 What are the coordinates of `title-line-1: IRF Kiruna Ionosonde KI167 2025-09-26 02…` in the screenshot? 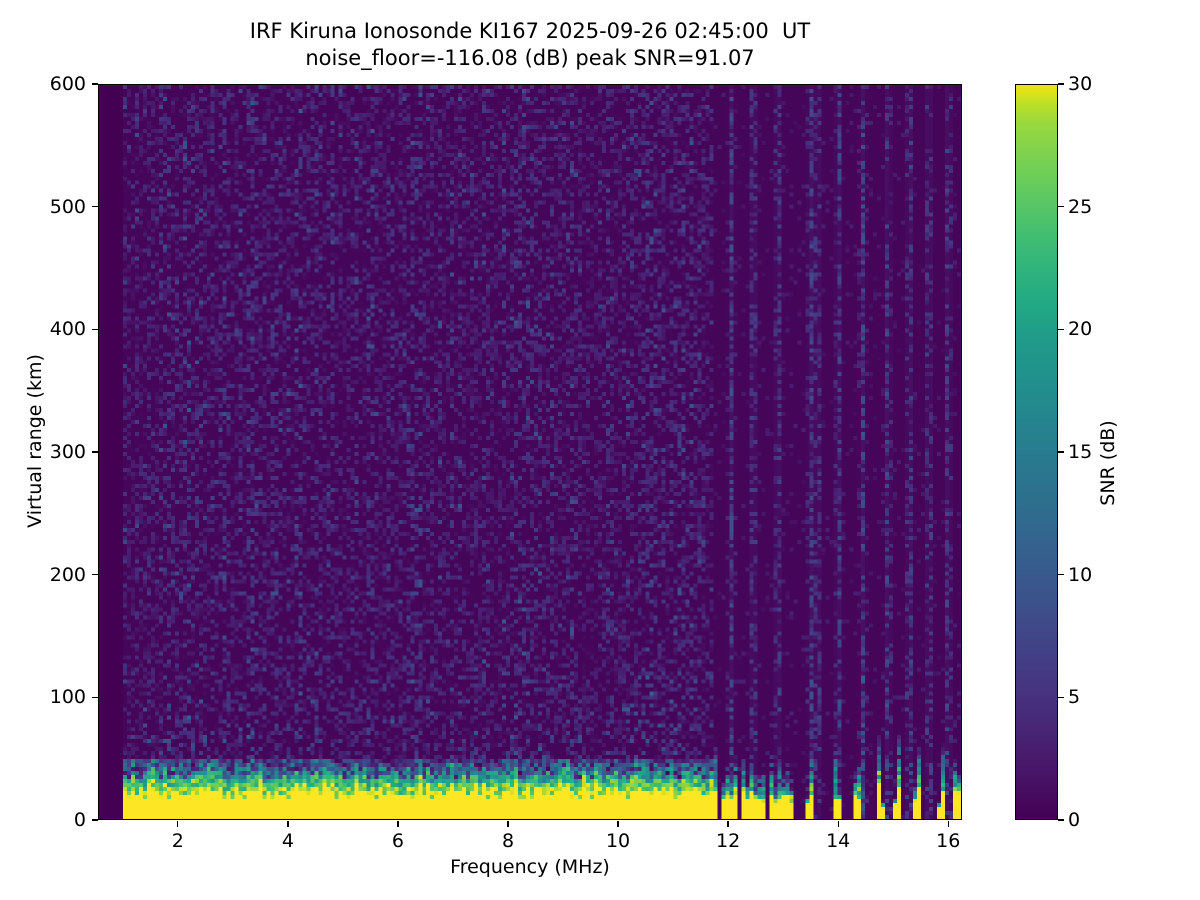 It's located at (530, 31).